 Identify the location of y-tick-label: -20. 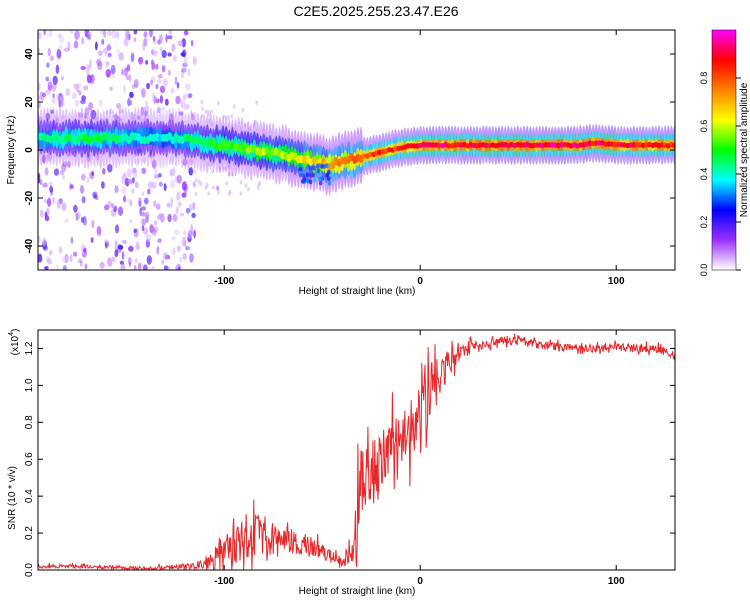
(29, 197).